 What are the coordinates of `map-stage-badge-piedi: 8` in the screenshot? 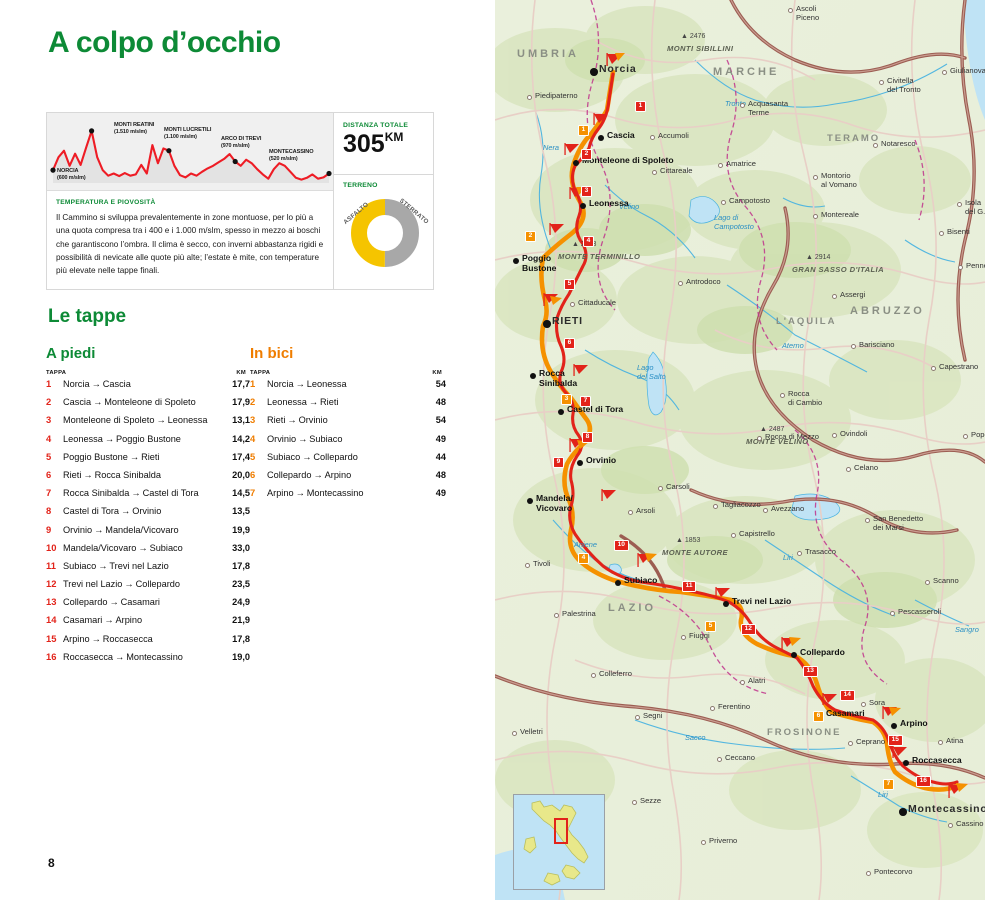 It's located at (587, 437).